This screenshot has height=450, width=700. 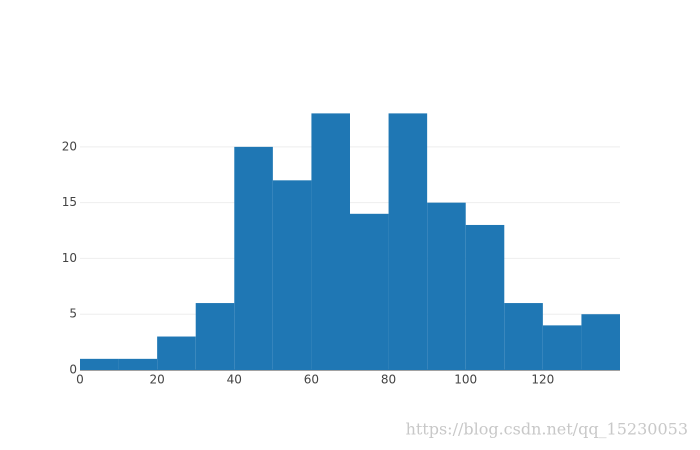 I want to click on y-tick-label: 0, so click(x=73, y=370).